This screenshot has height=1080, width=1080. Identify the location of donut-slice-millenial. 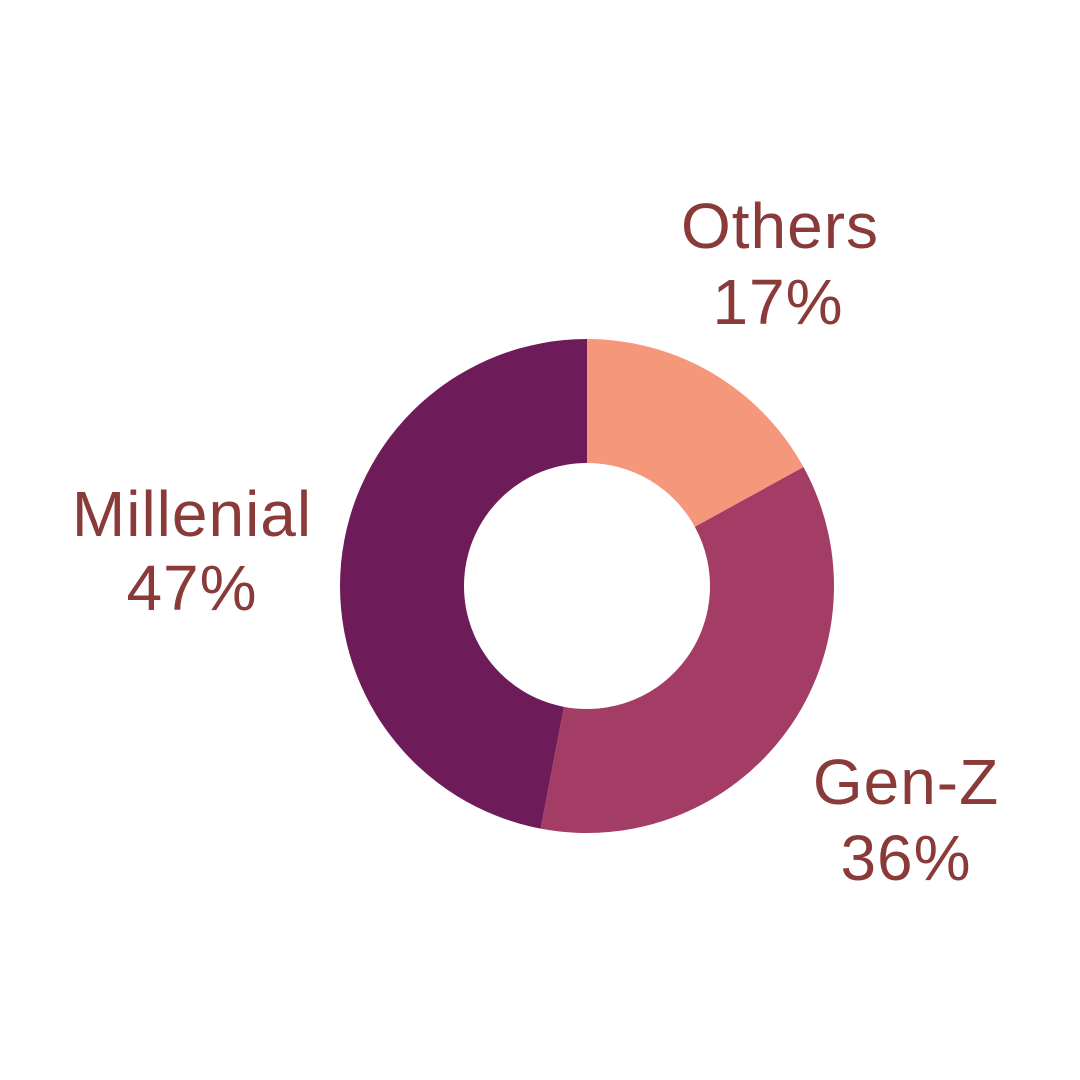
(463, 584).